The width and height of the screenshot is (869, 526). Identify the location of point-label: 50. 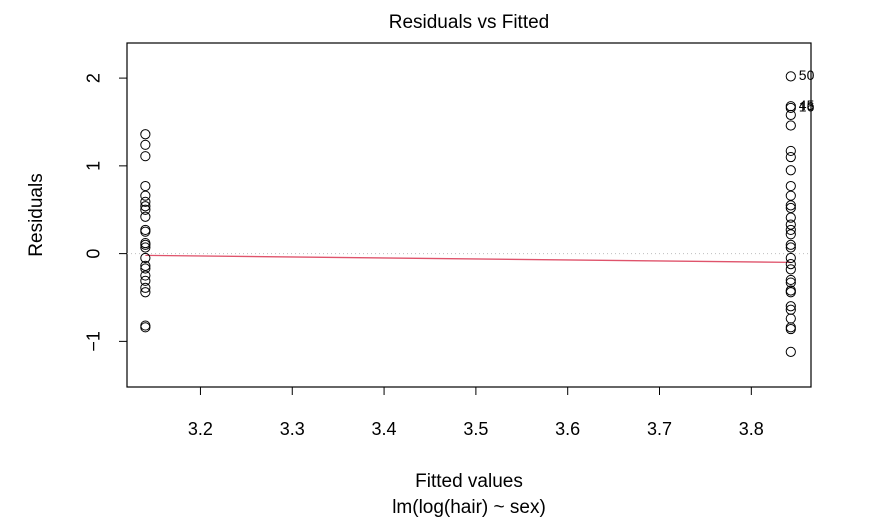
(807, 75).